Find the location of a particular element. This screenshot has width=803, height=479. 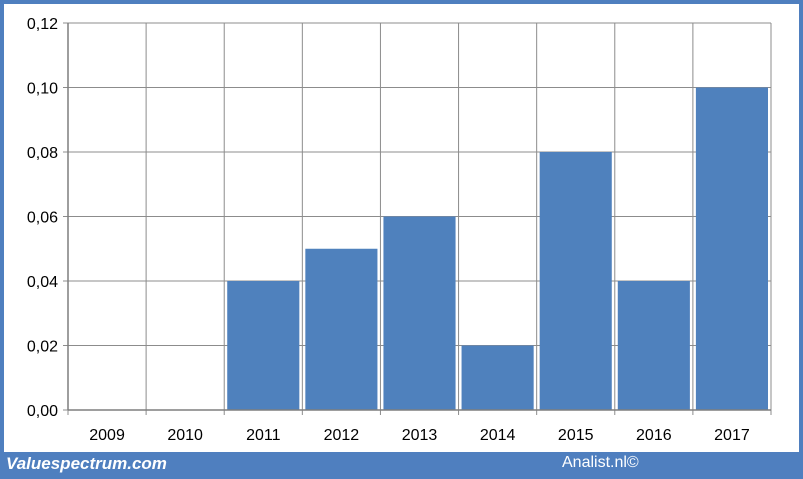

bar-2012 is located at coordinates (341, 329).